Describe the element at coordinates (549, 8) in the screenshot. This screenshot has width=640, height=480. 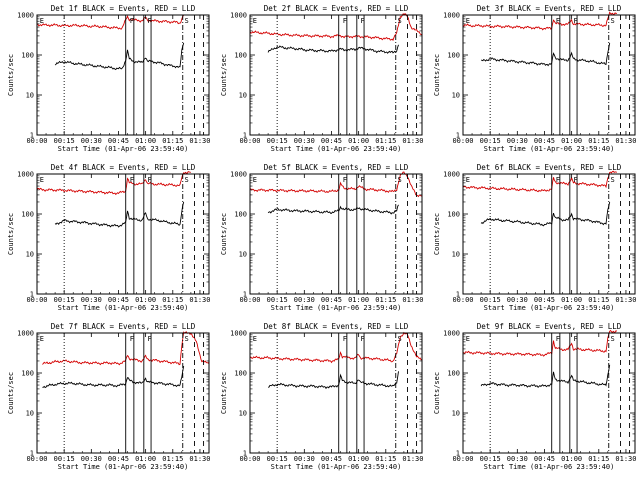
I see `panel-title: Det 3f BLACK = Events, RED = LLD` at that location.